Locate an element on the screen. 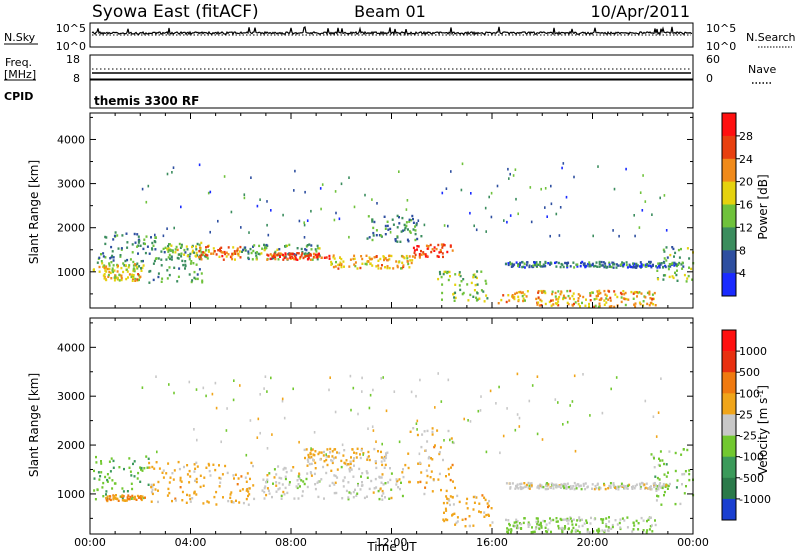 The width and height of the screenshot is (800, 554). noise-panel: N.Sky 10^5 10^0 10^5 10^0 N.Search is located at coordinates (400, 37).